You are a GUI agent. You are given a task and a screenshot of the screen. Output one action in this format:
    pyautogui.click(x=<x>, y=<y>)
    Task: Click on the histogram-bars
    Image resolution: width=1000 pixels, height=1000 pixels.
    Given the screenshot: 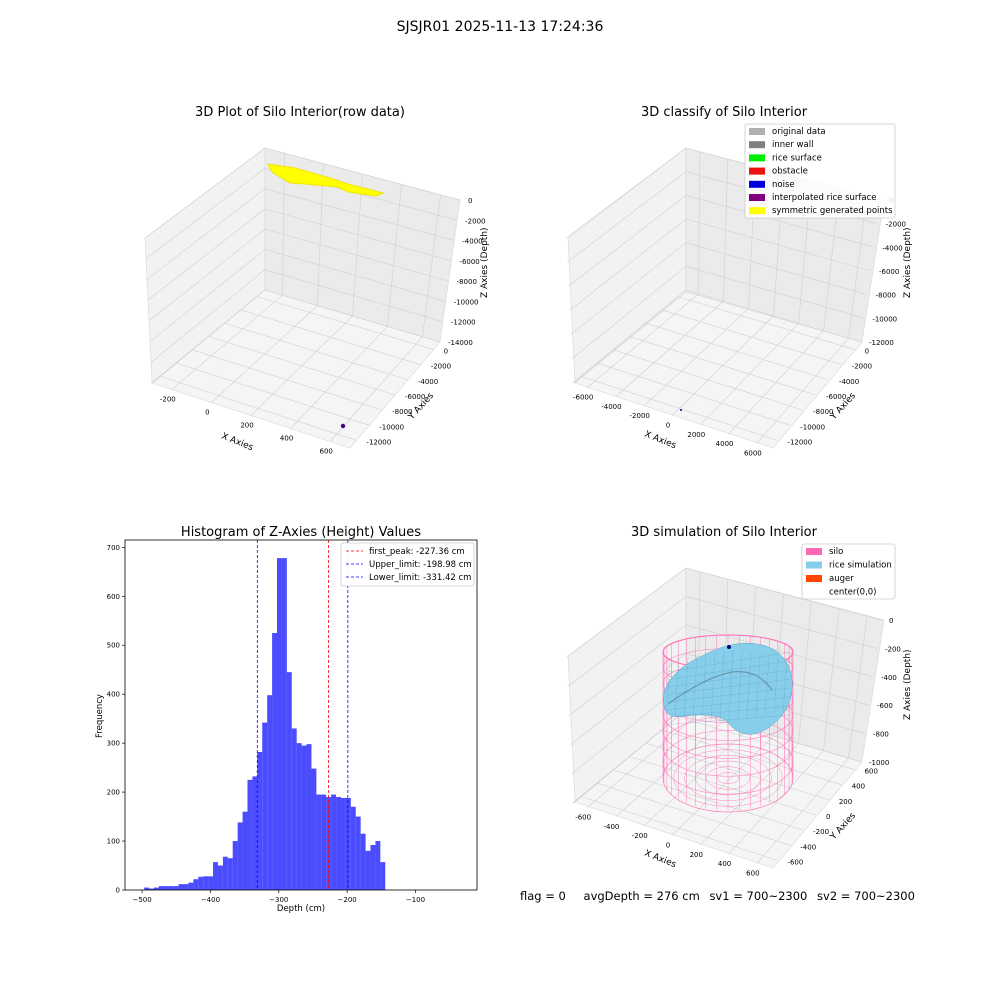 What is the action you would take?
    pyautogui.click(x=265, y=724)
    